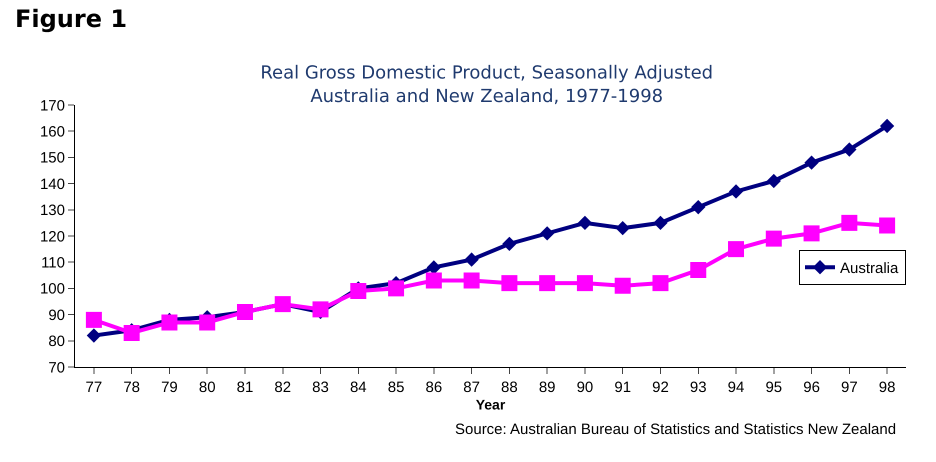 The width and height of the screenshot is (936, 462). Describe the element at coordinates (547, 387) in the screenshot. I see `x-tick-label: 89` at that location.